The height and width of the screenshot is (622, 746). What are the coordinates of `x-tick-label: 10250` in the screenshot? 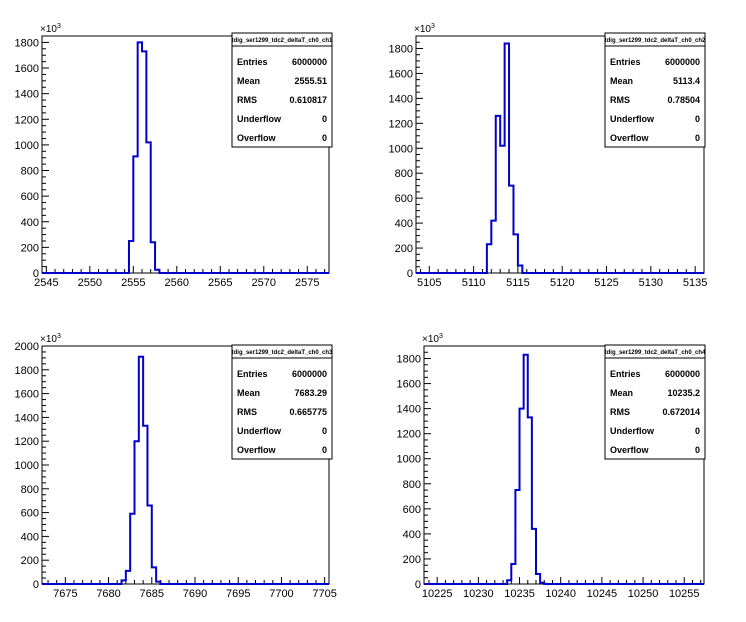 It's located at (643, 594).